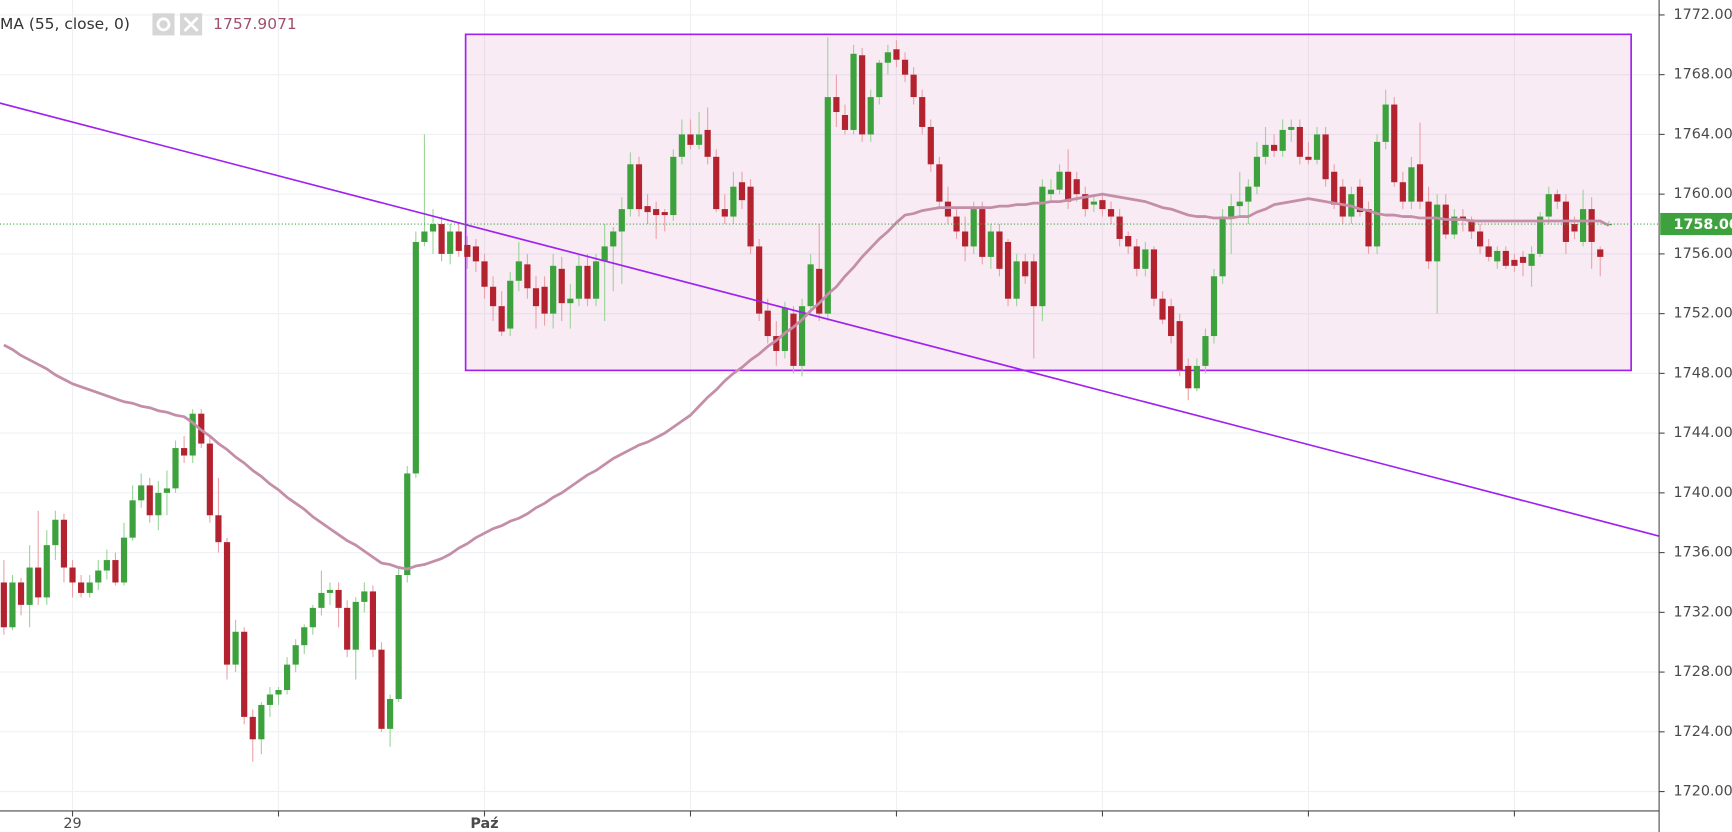  What do you see at coordinates (1702, 15) in the screenshot?
I see `y-tick-label: 1772.00` at bounding box center [1702, 15].